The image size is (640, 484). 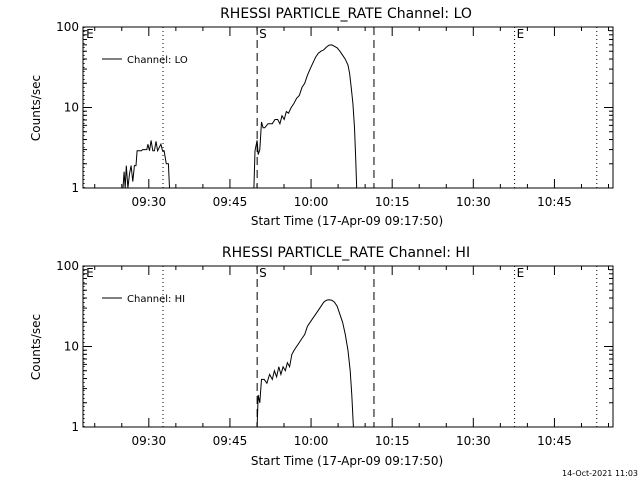 I want to click on legend: Channel: LO, so click(x=145, y=60).